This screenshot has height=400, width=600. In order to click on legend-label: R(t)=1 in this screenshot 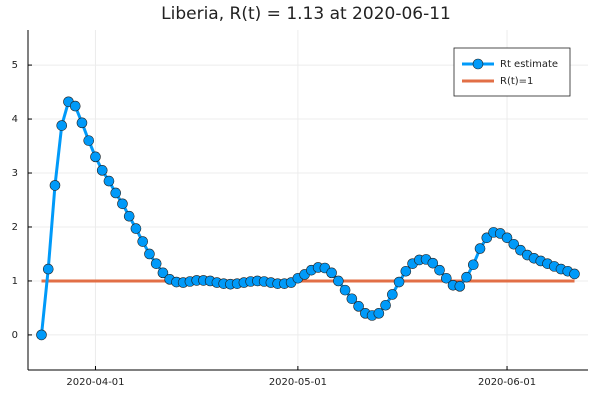, I will do `click(516, 81)`.